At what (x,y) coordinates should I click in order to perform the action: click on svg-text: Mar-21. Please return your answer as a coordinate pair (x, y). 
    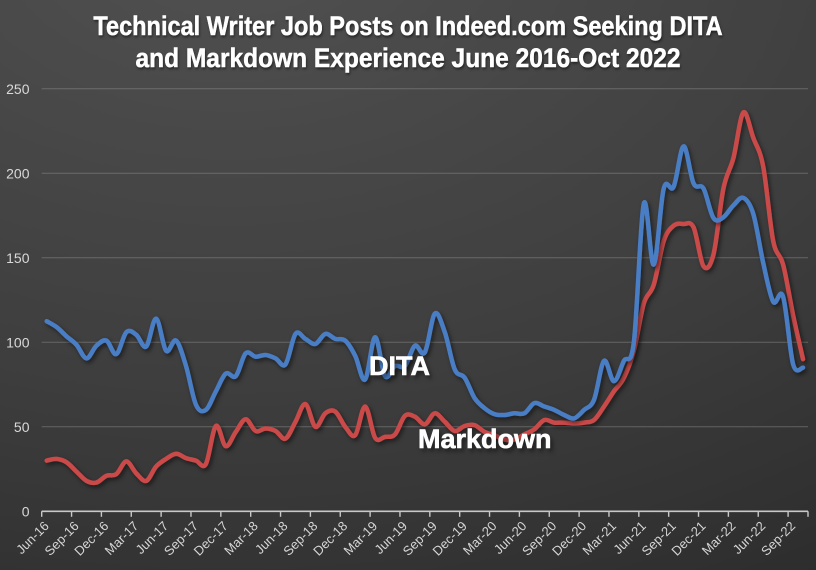
    Looking at the image, I should click on (599, 538).